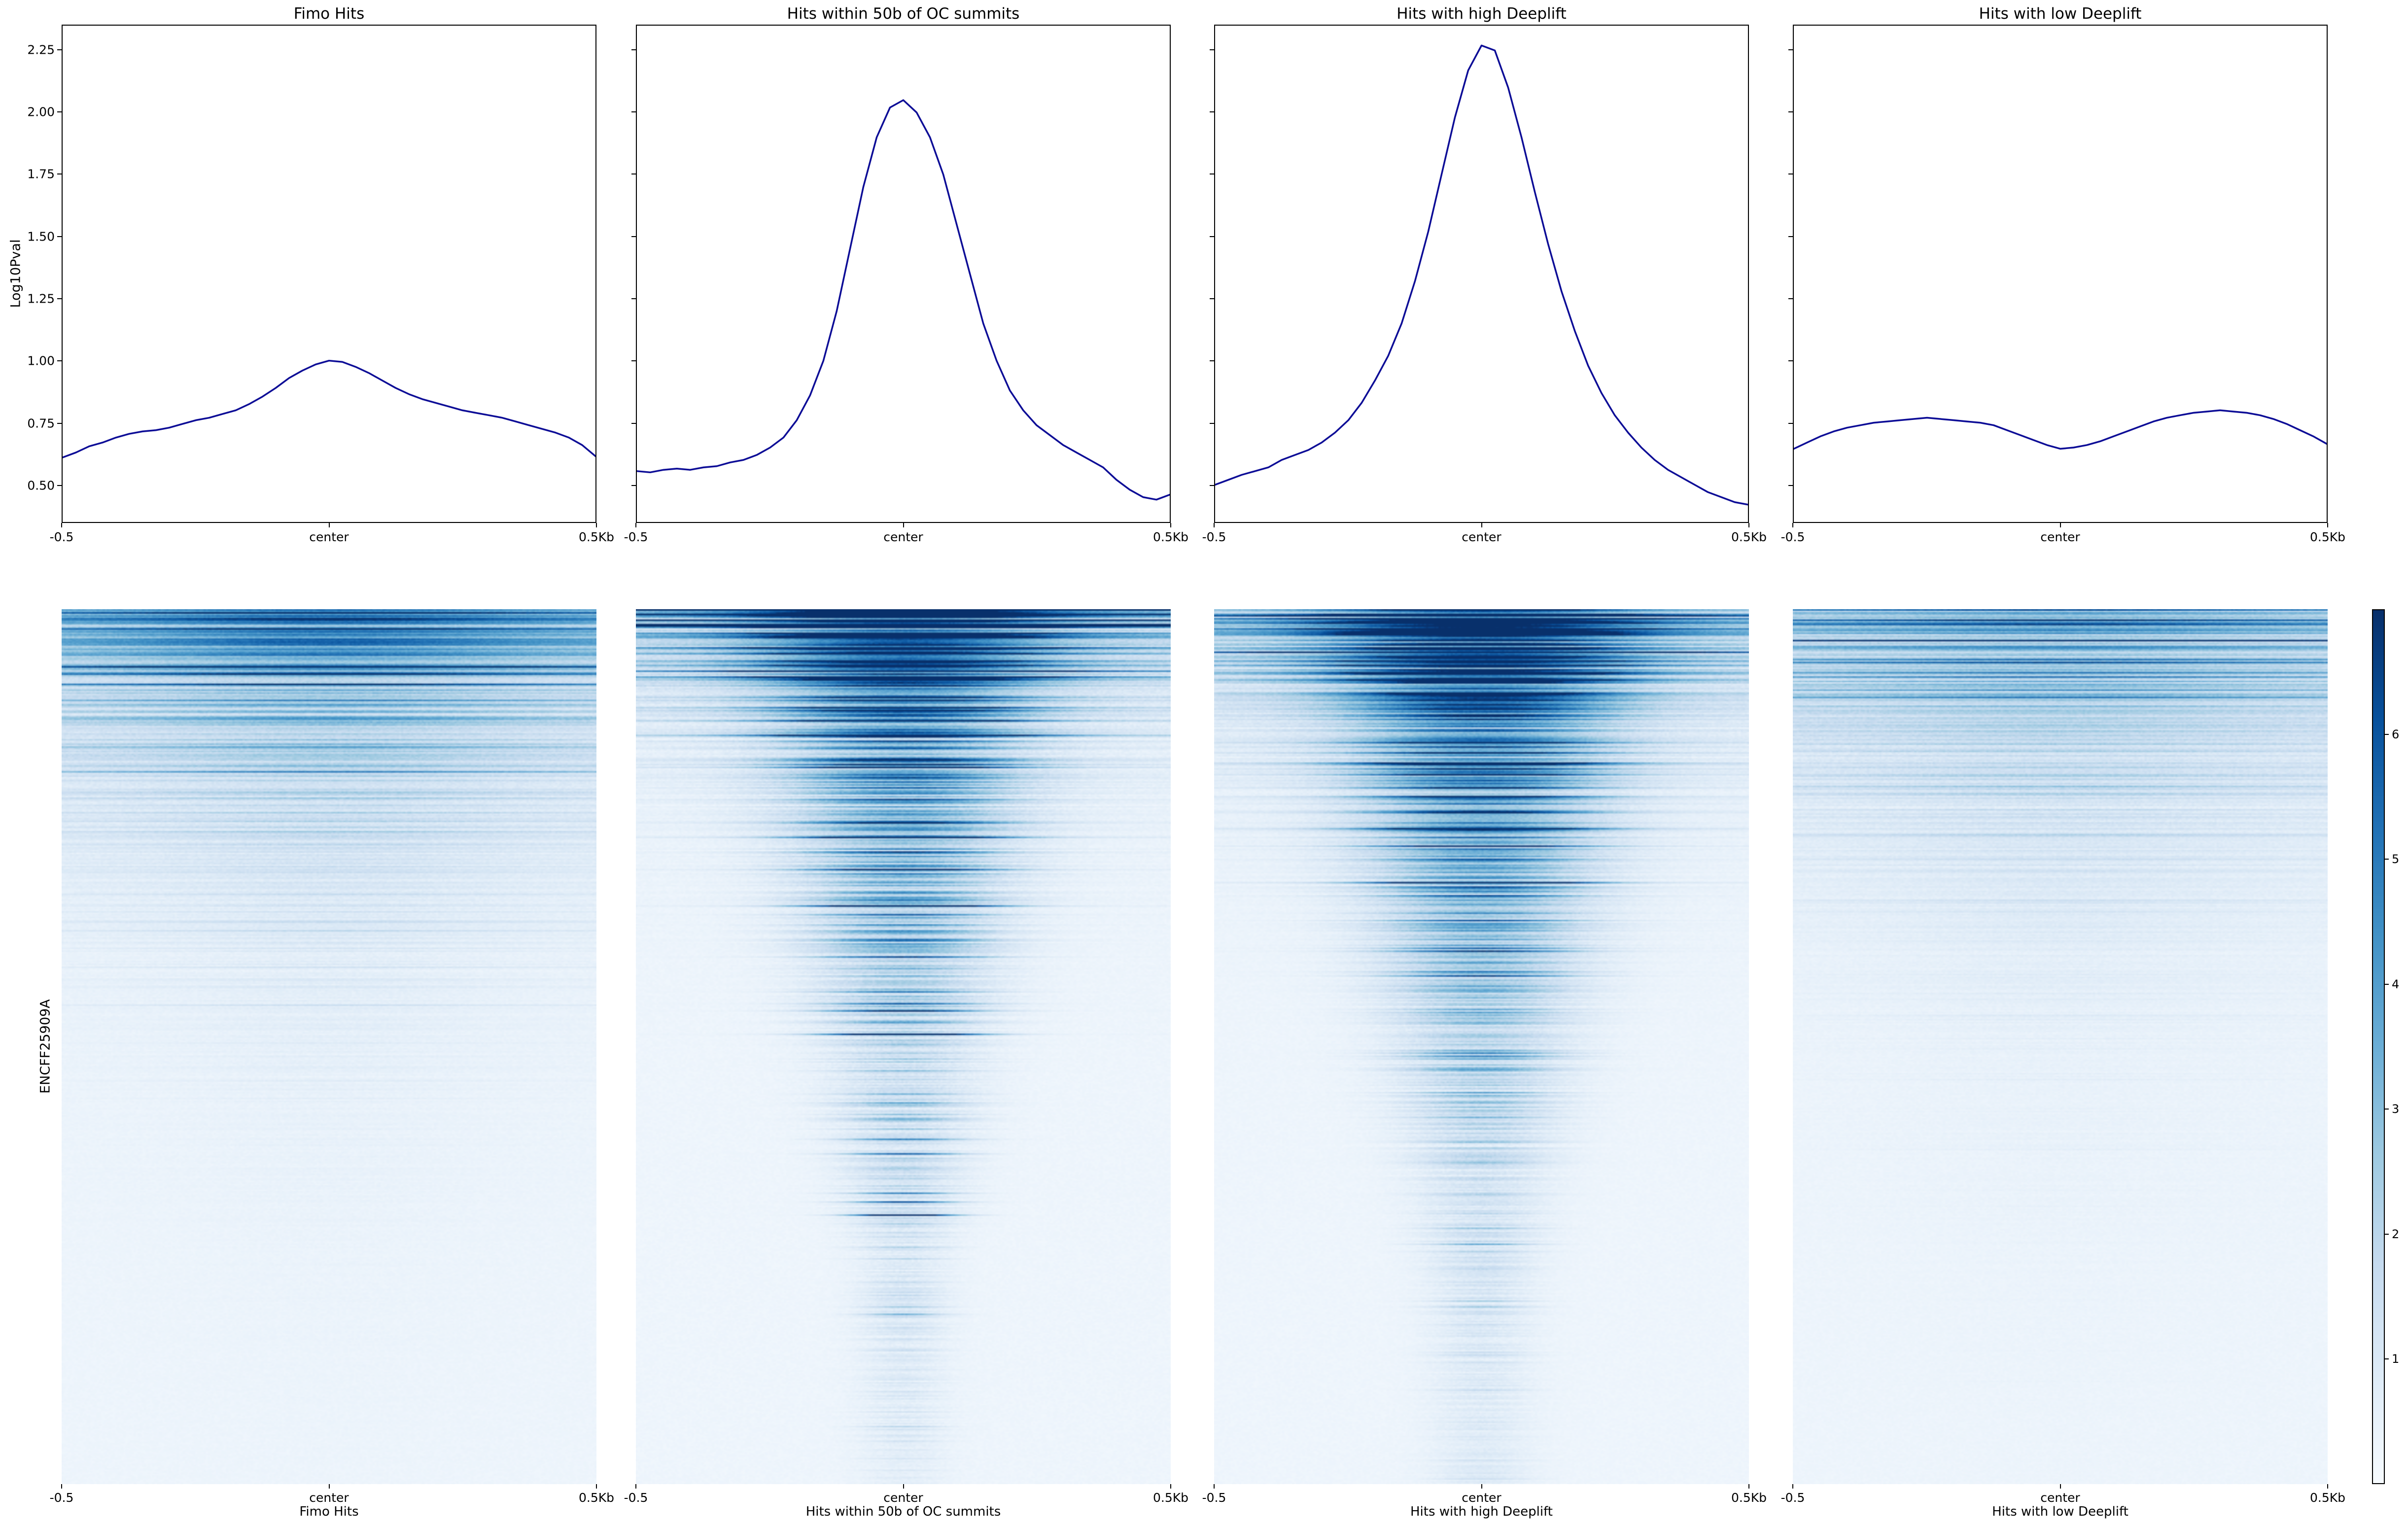 Image resolution: width=2408 pixels, height=1527 pixels. I want to click on heatmap-xlabel-low-deeplift: Hits with low Deeplift, so click(2061, 1511).